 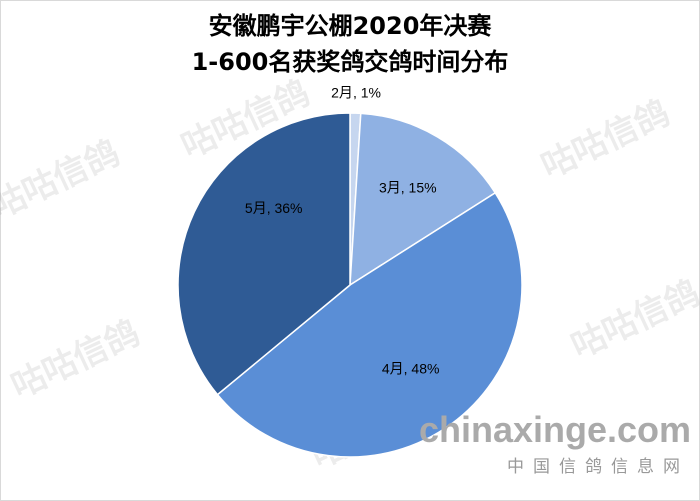 I want to click on slice-label: 4月, 48%, so click(x=411, y=368).